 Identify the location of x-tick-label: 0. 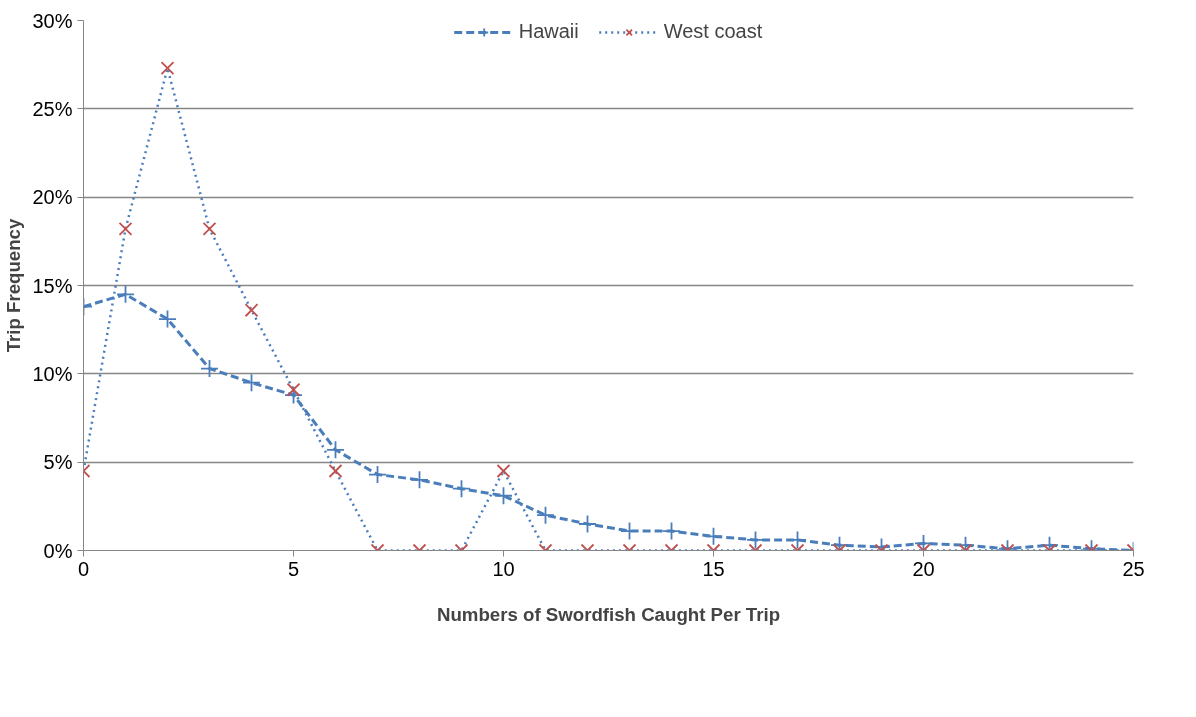
(83, 568).